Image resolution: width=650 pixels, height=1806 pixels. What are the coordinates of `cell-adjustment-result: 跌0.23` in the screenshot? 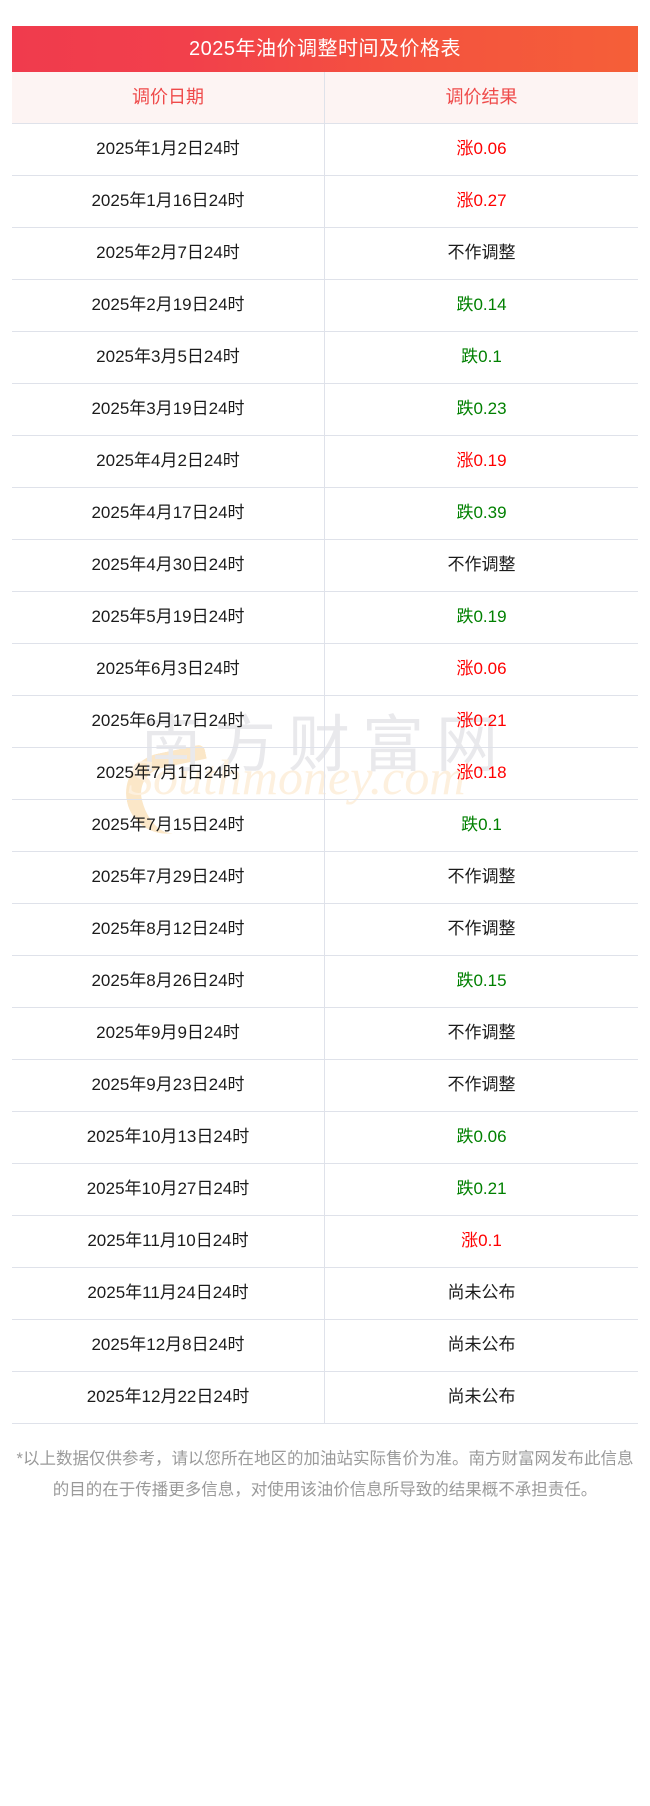 It's located at (481, 409).